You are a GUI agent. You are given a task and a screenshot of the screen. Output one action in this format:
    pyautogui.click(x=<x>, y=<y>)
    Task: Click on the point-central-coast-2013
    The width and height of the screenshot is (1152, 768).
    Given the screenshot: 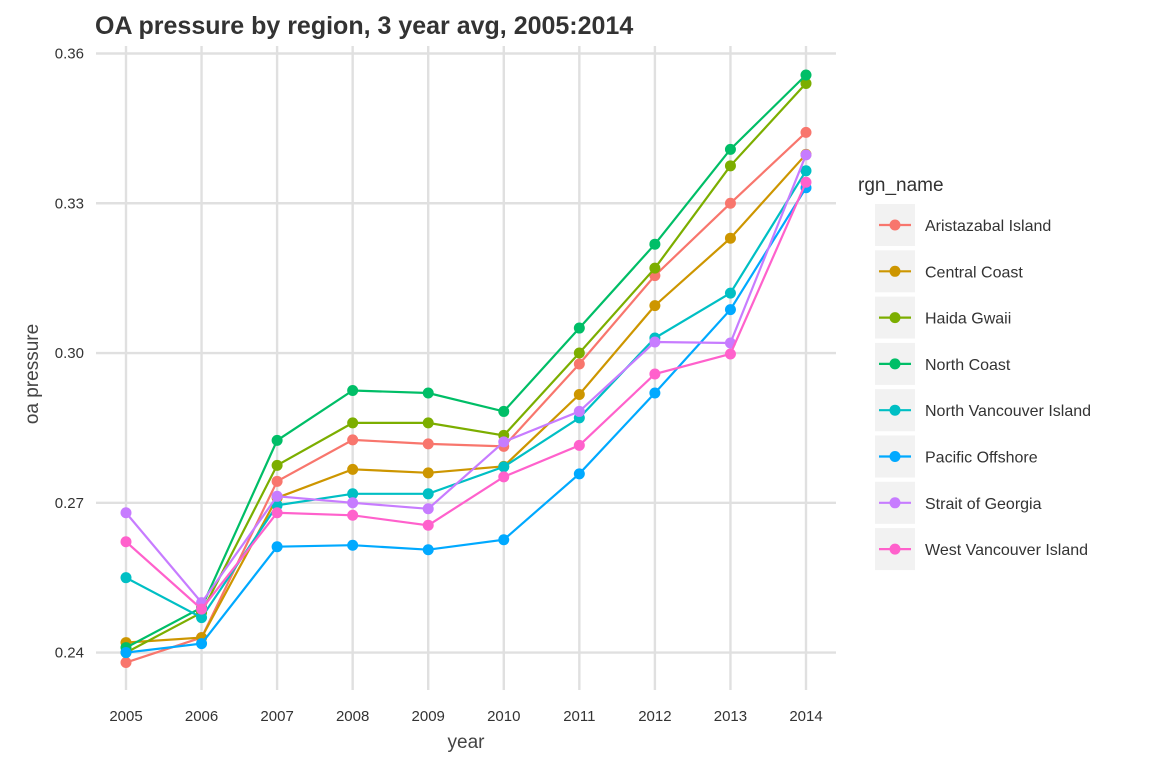 What is the action you would take?
    pyautogui.click(x=730, y=238)
    